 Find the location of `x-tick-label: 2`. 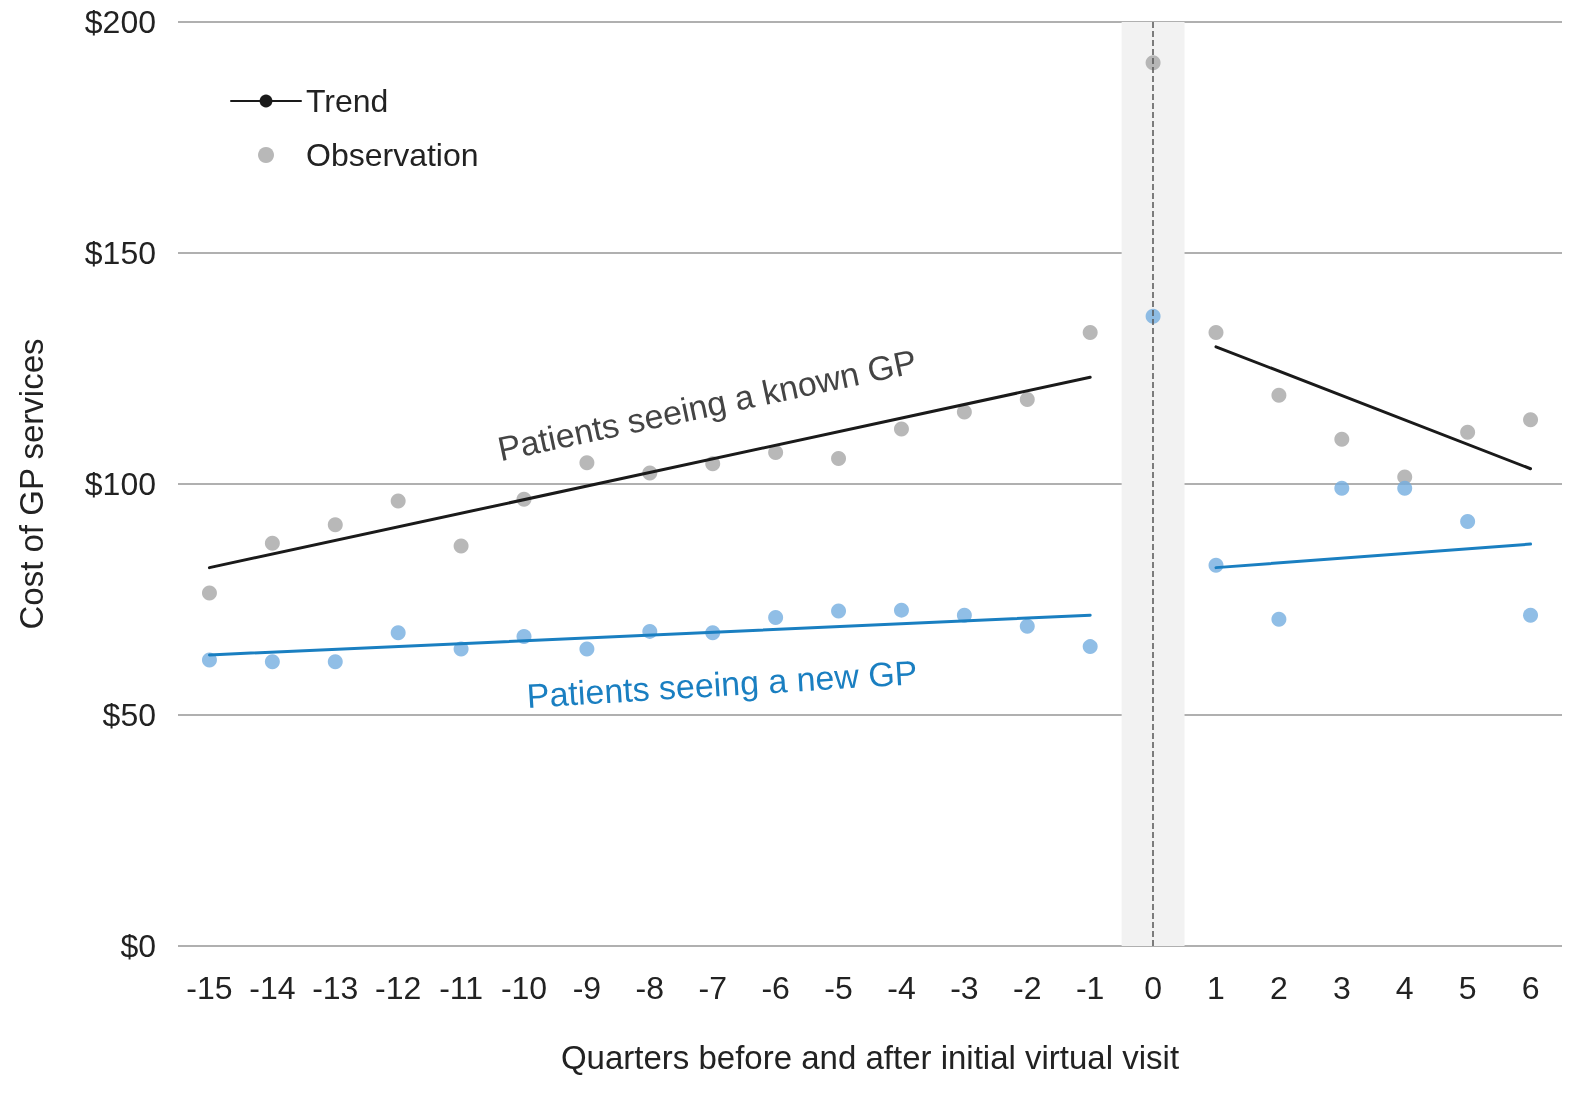

x-tick-label: 2 is located at coordinates (1279, 988).